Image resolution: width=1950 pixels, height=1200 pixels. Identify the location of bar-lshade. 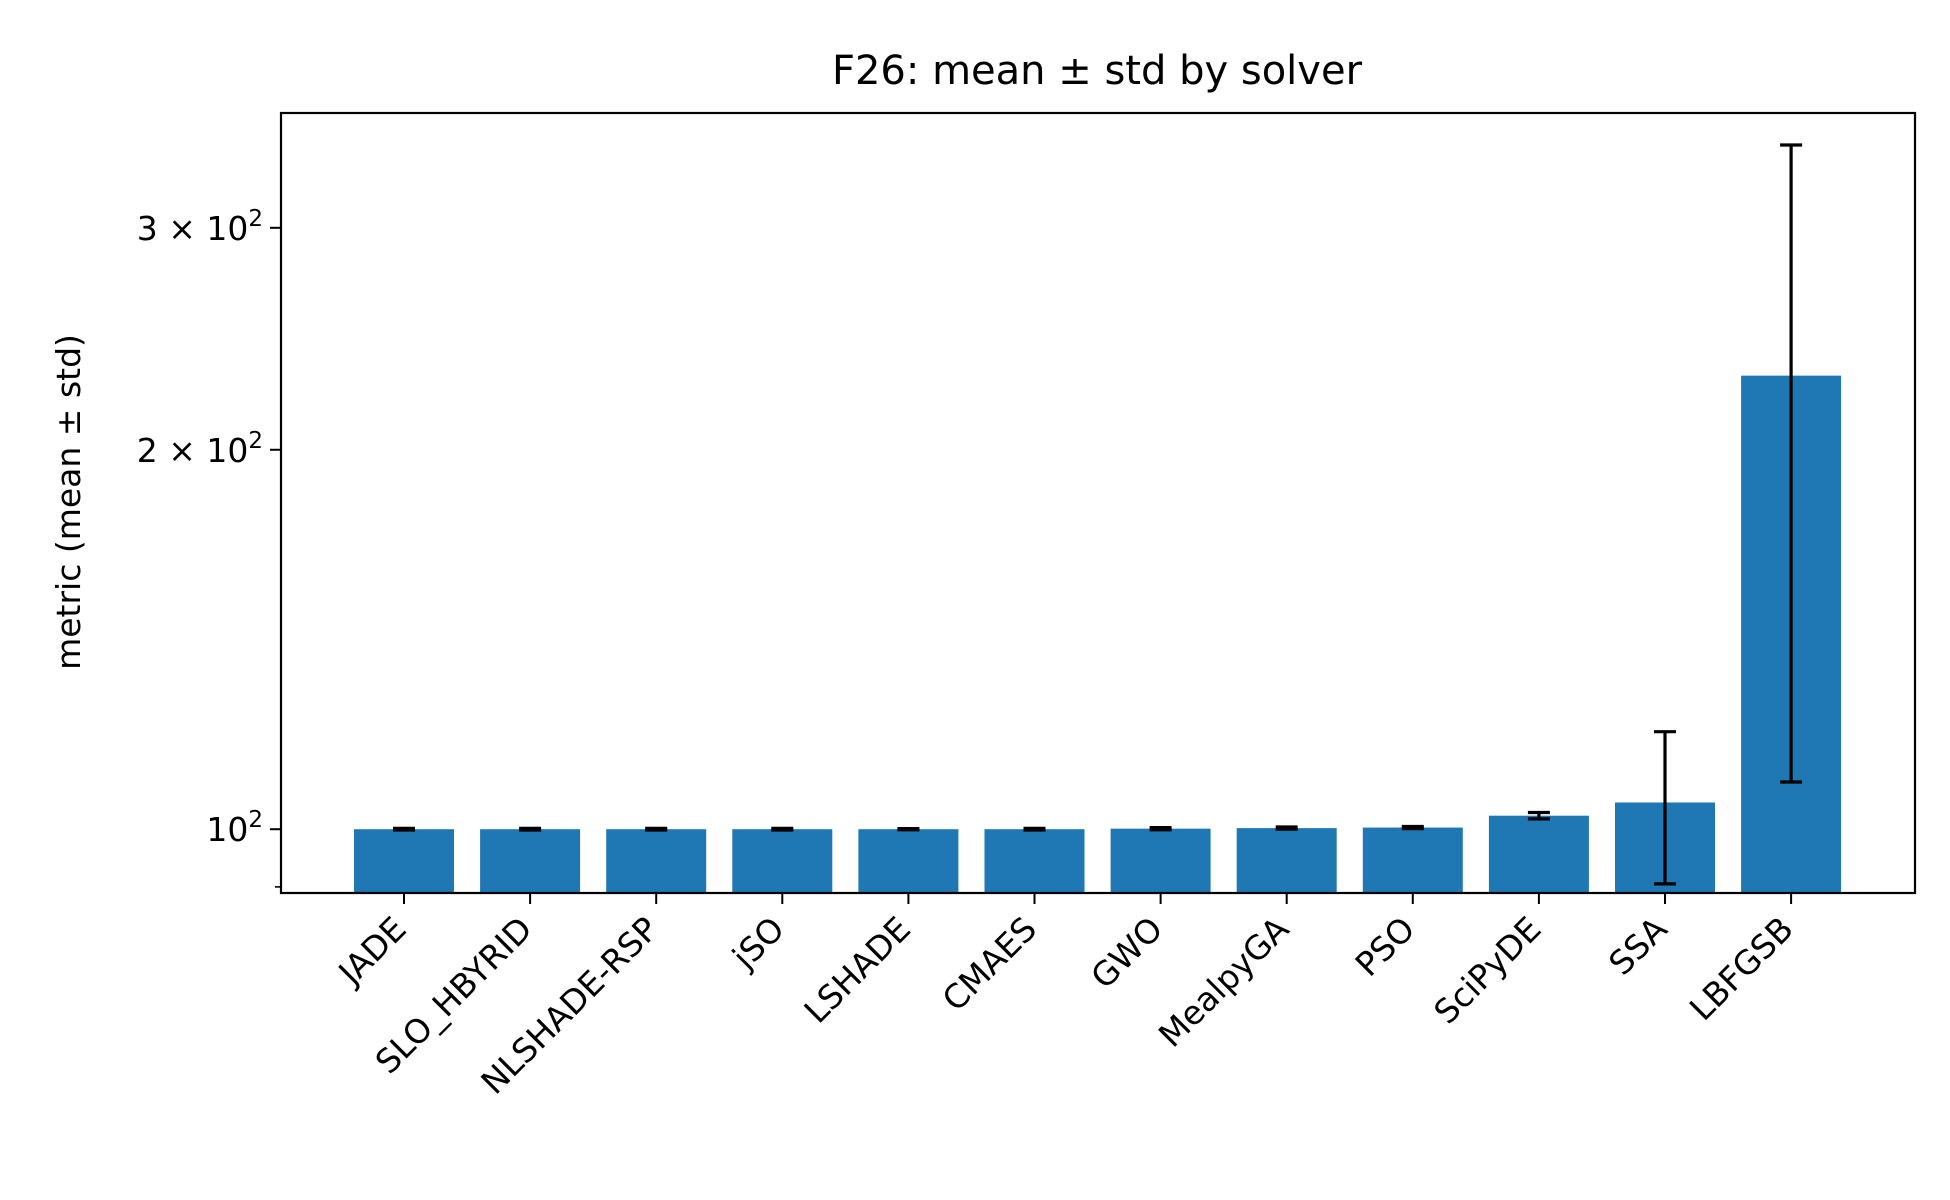
(908, 861).